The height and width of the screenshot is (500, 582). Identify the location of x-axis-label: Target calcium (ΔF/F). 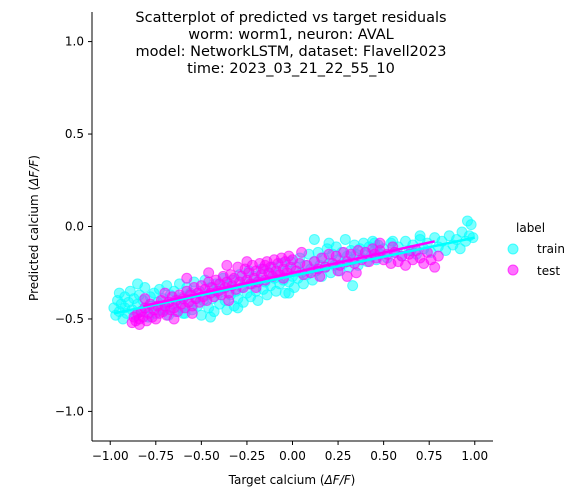
(292, 480).